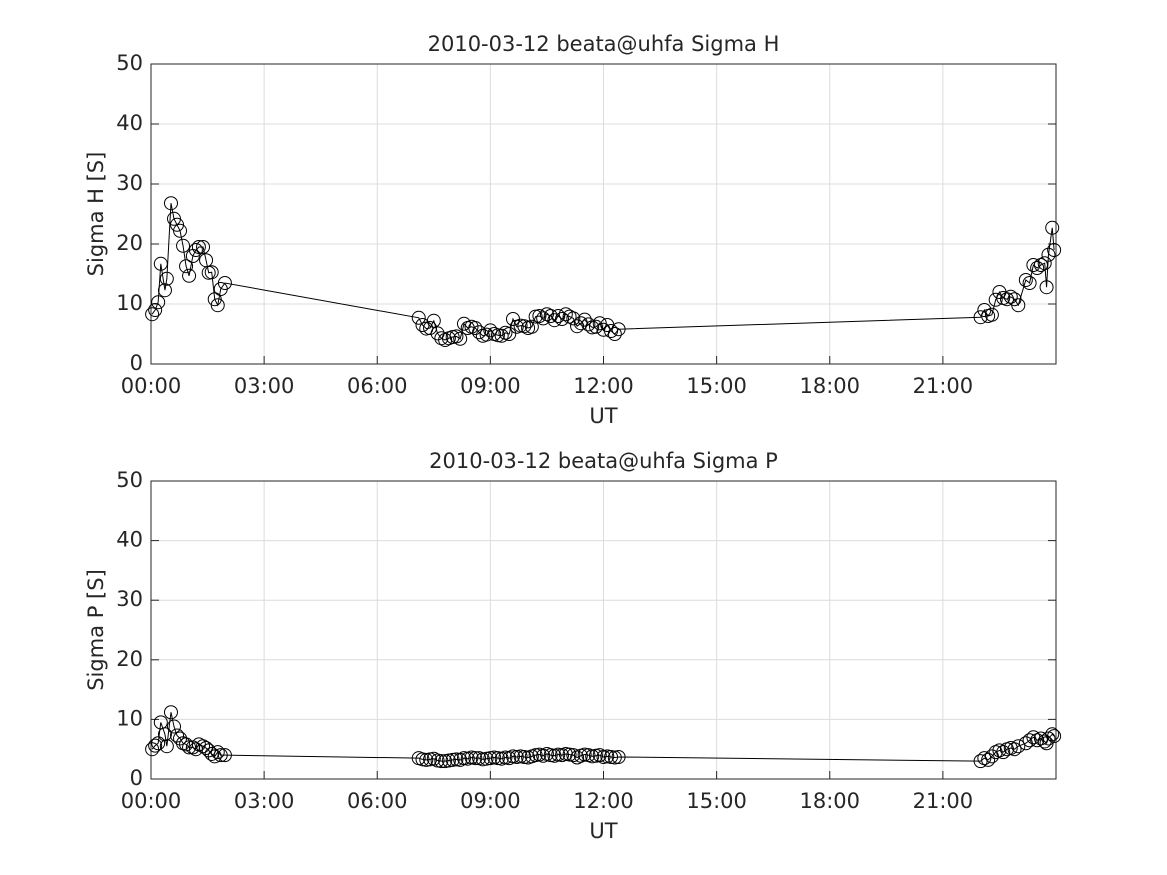 The width and height of the screenshot is (1167, 875). What do you see at coordinates (604, 44) in the screenshot?
I see `chart-title: 2010-03-12 beata@uhfa Sigma H` at bounding box center [604, 44].